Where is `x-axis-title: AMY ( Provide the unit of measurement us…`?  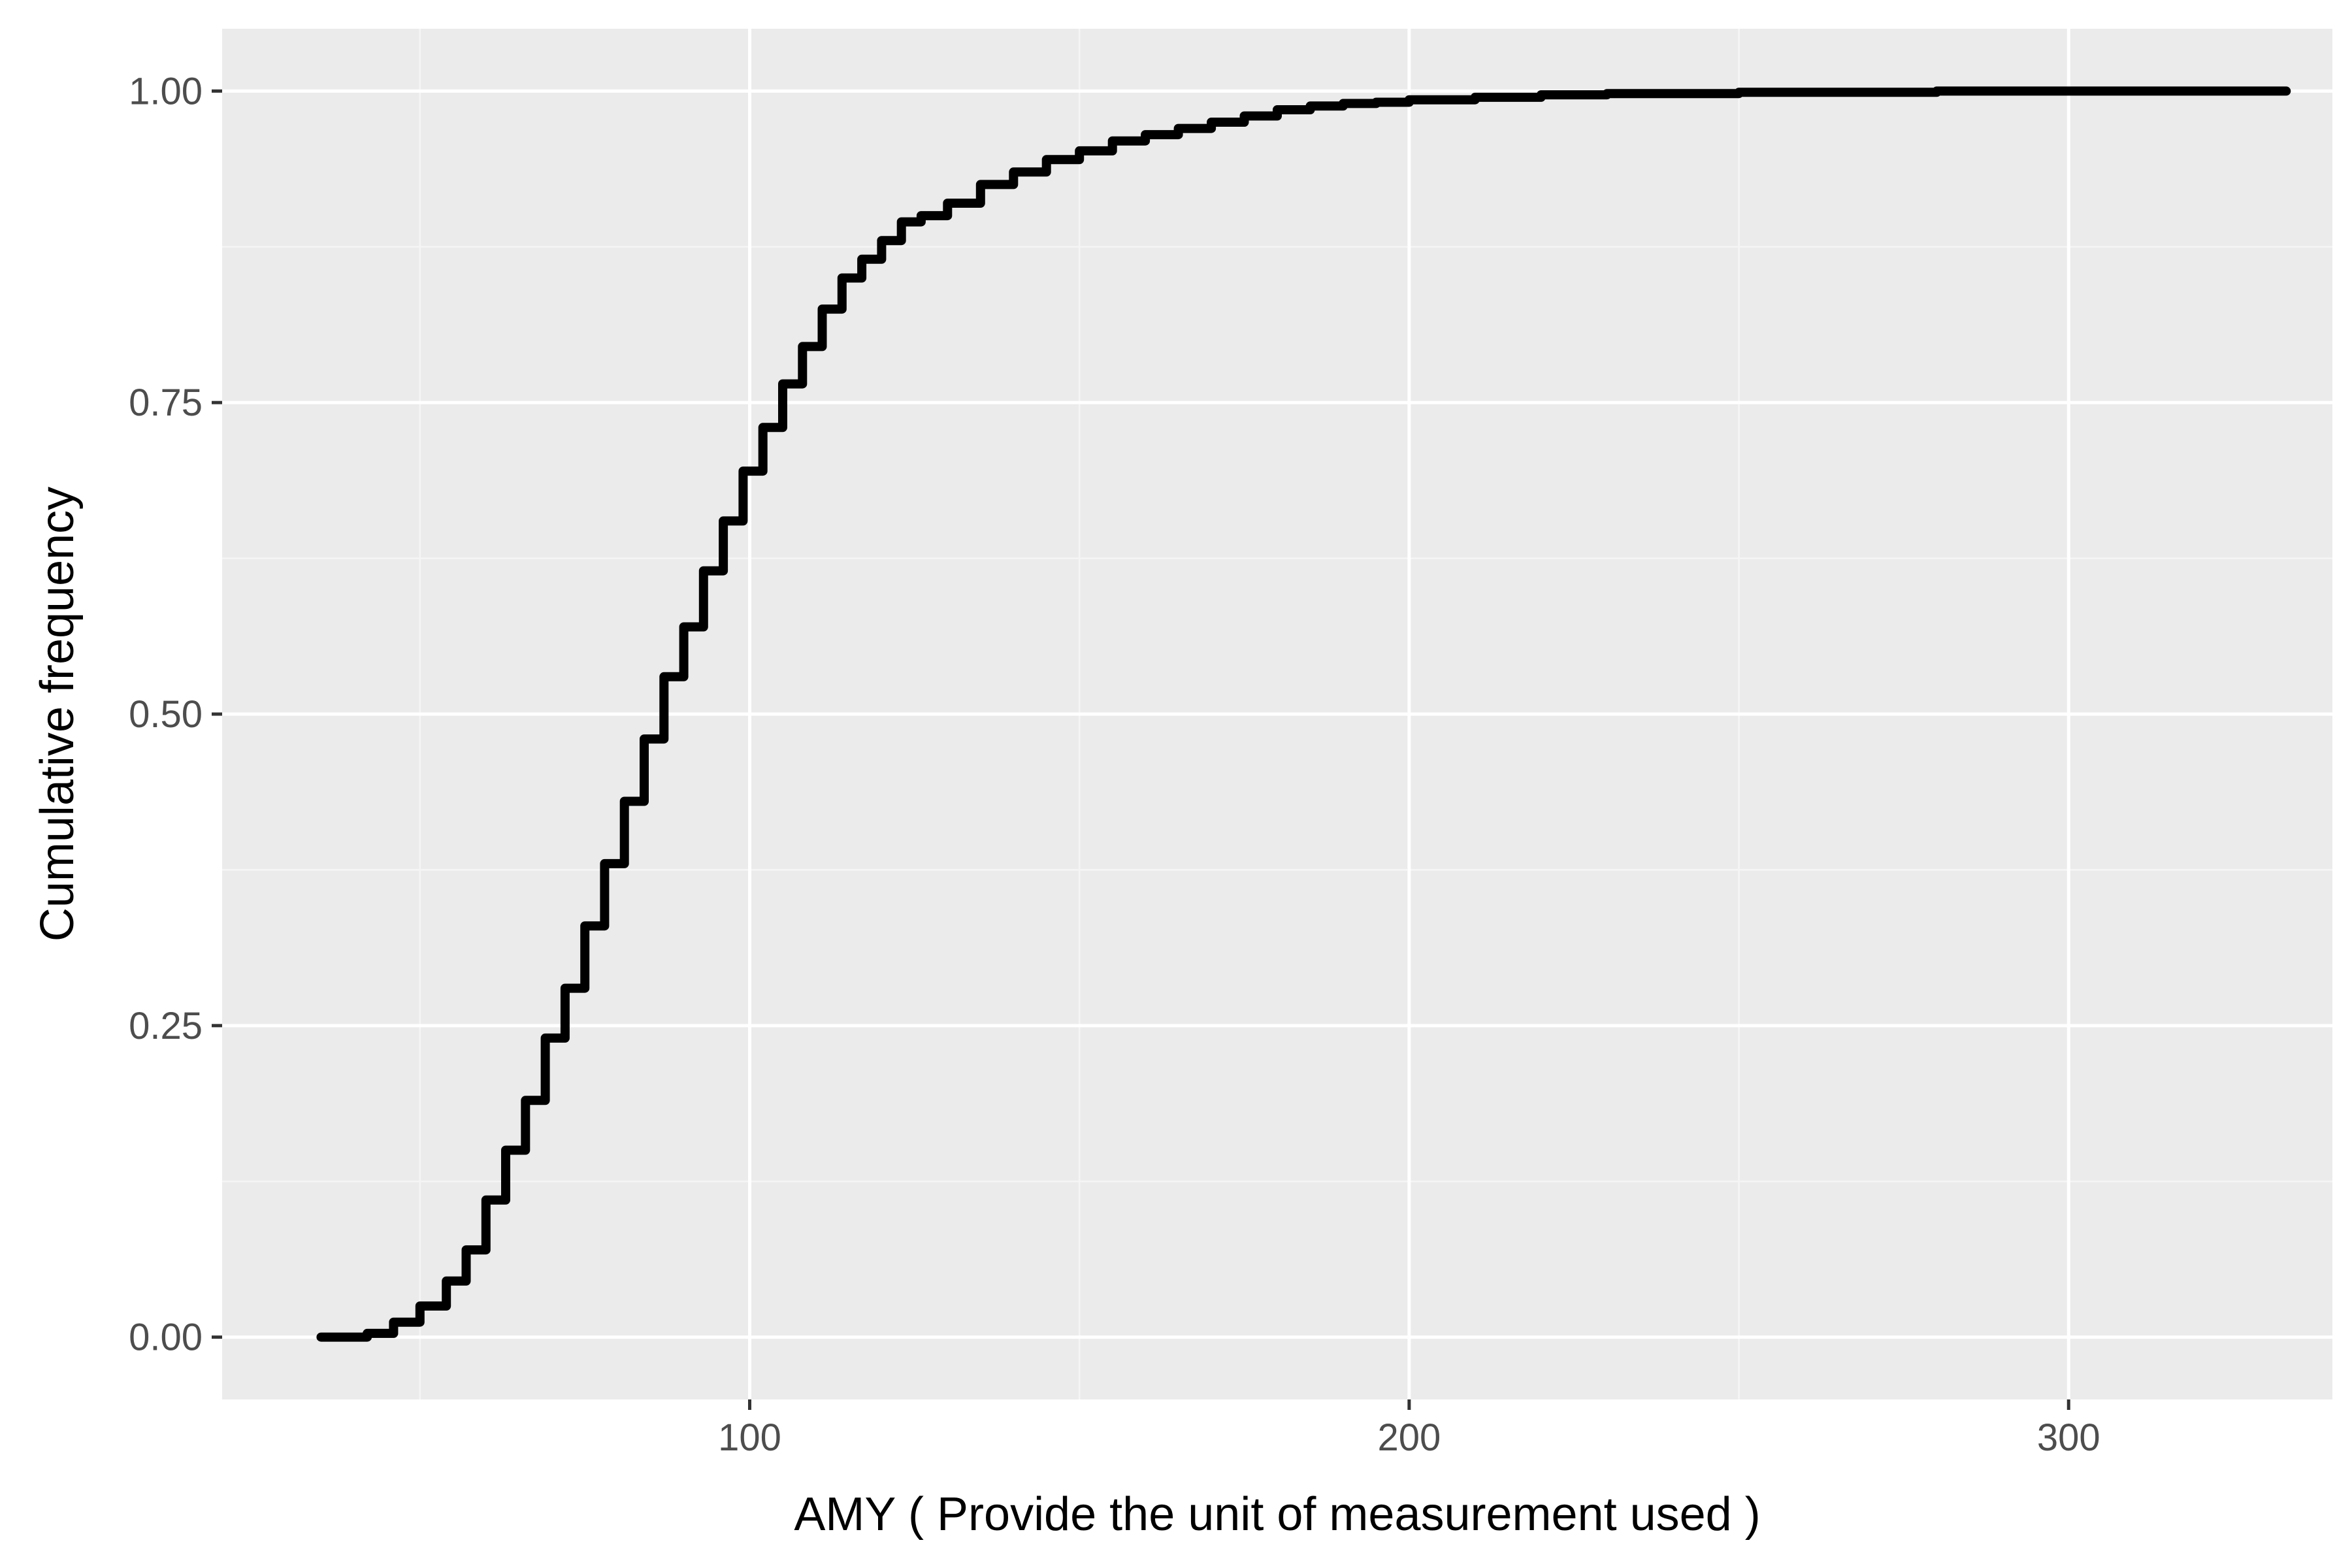 x-axis-title: AMY ( Provide the unit of measurement us… is located at coordinates (1277, 1514).